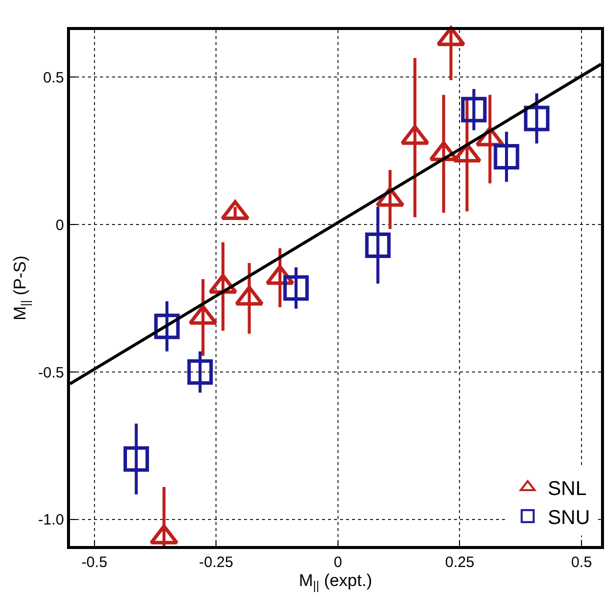 The image size is (614, 601). What do you see at coordinates (567, 489) in the screenshot?
I see `legend-label: SNL` at bounding box center [567, 489].